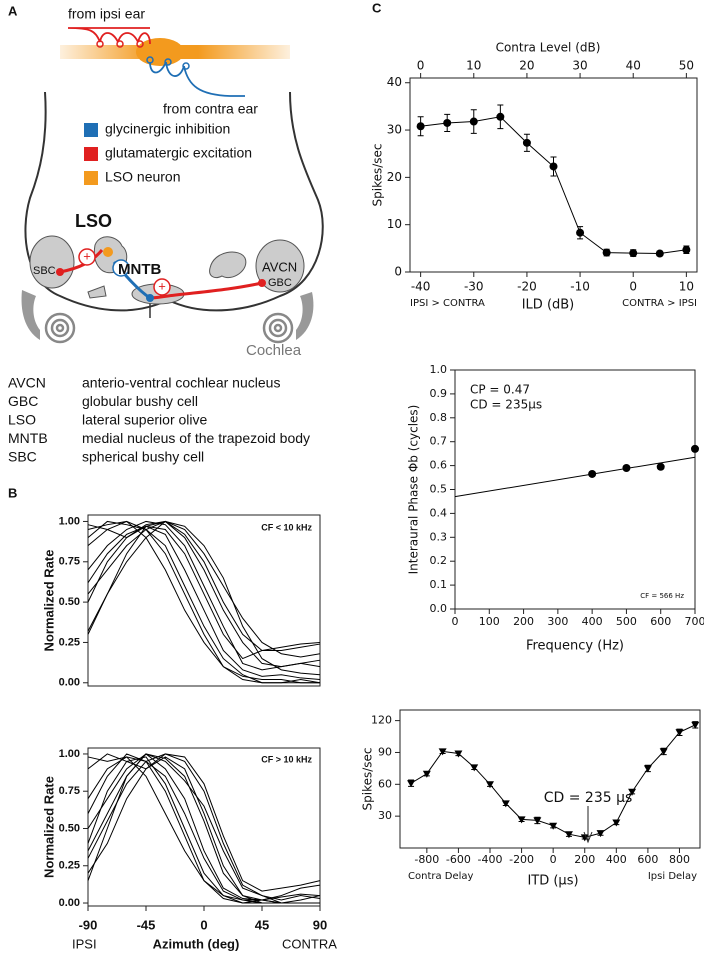 This screenshot has width=704, height=964. Describe the element at coordinates (160, 52) in the screenshot. I see `lso-neuron` at that location.